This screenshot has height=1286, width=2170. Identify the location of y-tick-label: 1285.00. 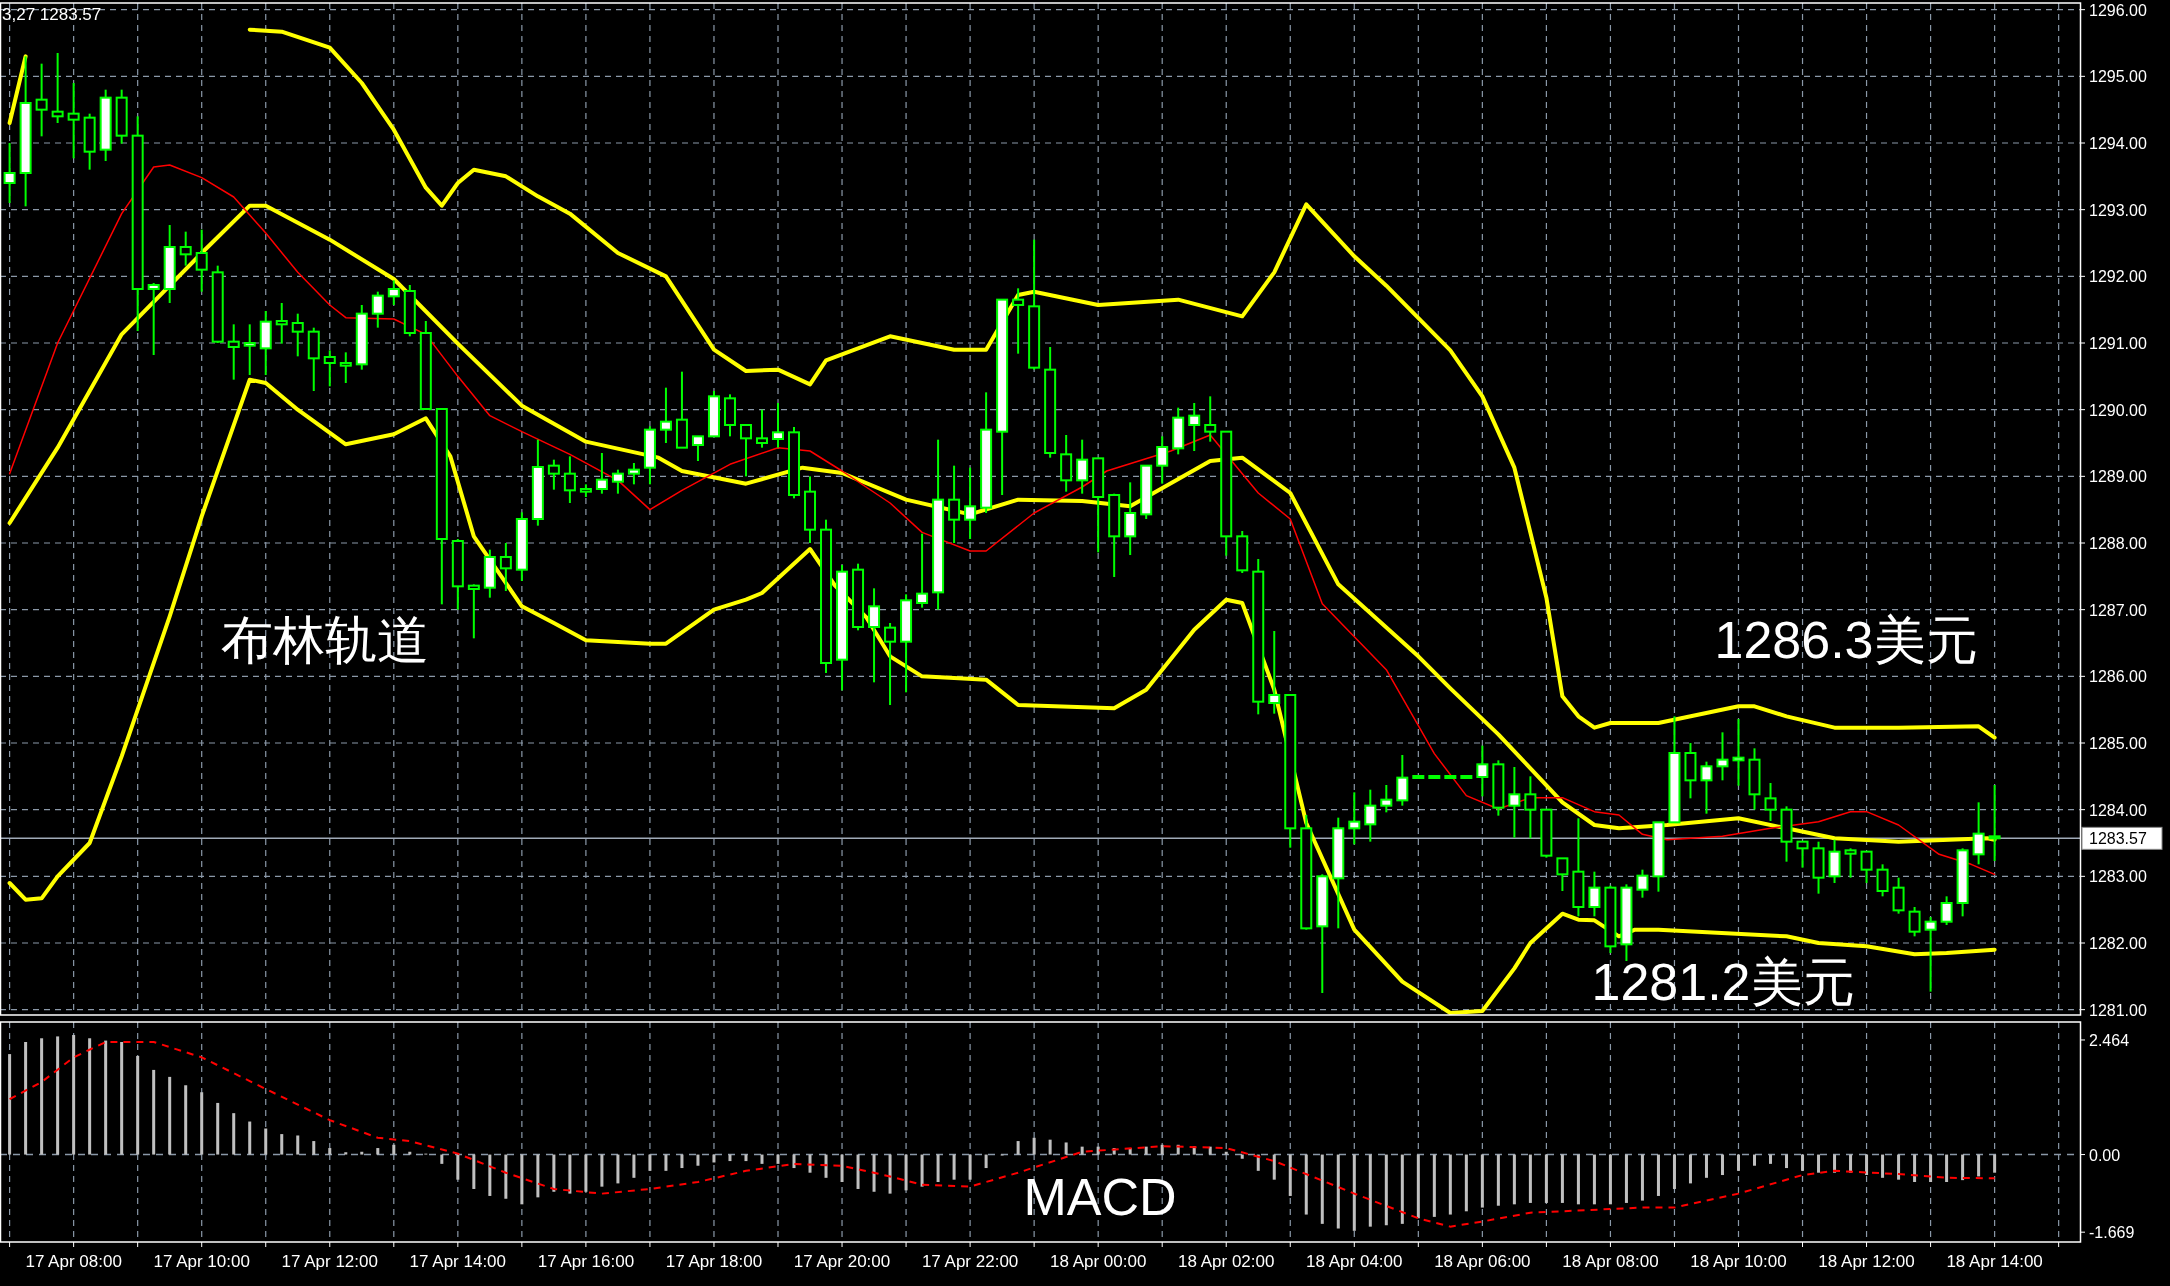
(2118, 743).